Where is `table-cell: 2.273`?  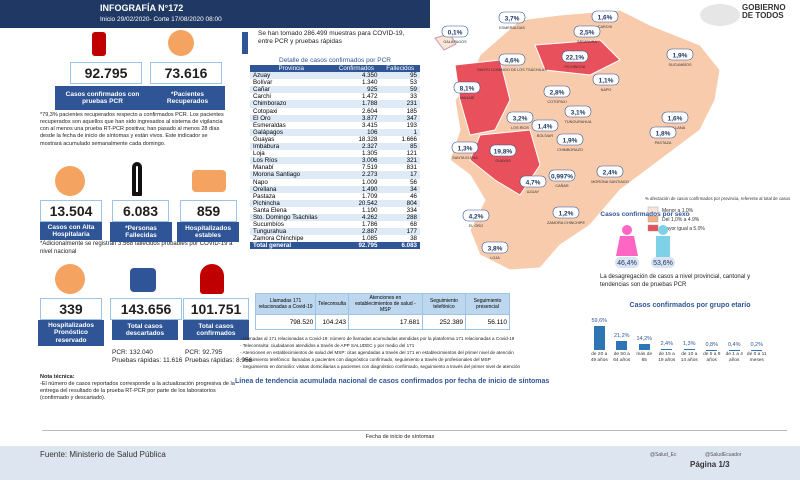
table-cell: 2.273 is located at coordinates (356, 175).